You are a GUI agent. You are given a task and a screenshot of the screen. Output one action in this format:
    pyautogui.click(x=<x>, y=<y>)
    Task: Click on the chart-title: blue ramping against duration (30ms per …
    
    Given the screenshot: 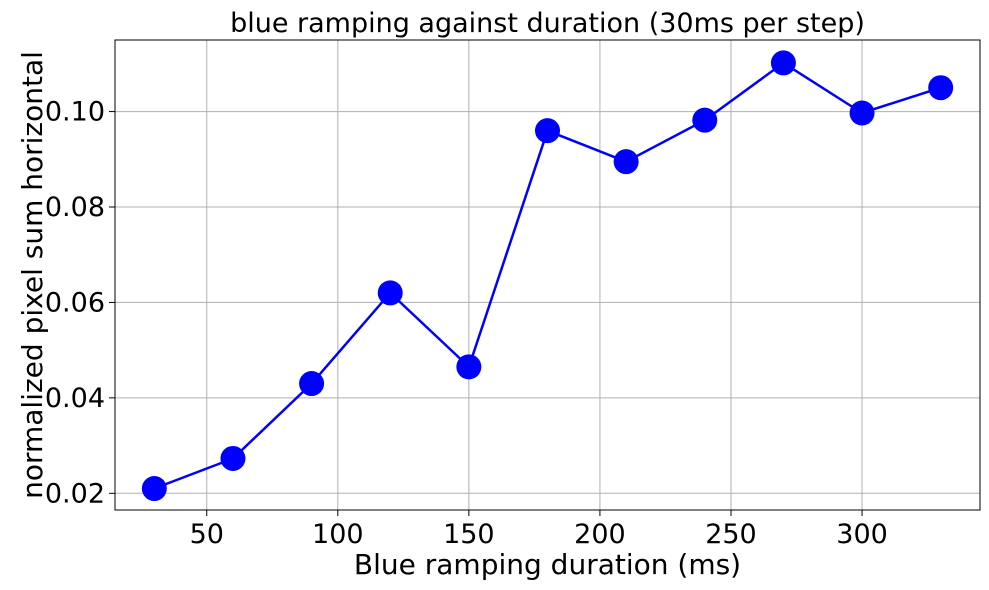 What is the action you would take?
    pyautogui.click(x=547, y=23)
    